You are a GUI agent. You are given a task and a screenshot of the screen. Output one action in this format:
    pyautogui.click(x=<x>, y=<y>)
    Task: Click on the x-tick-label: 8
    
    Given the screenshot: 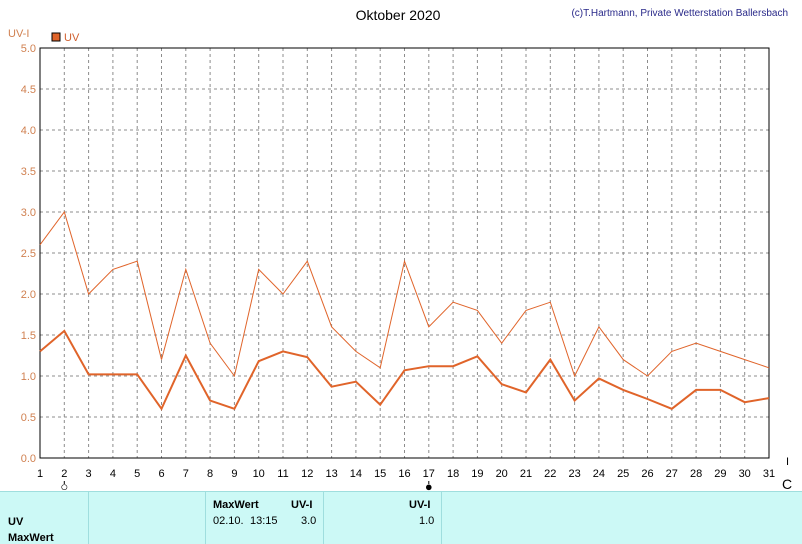 What is the action you would take?
    pyautogui.click(x=210, y=474)
    